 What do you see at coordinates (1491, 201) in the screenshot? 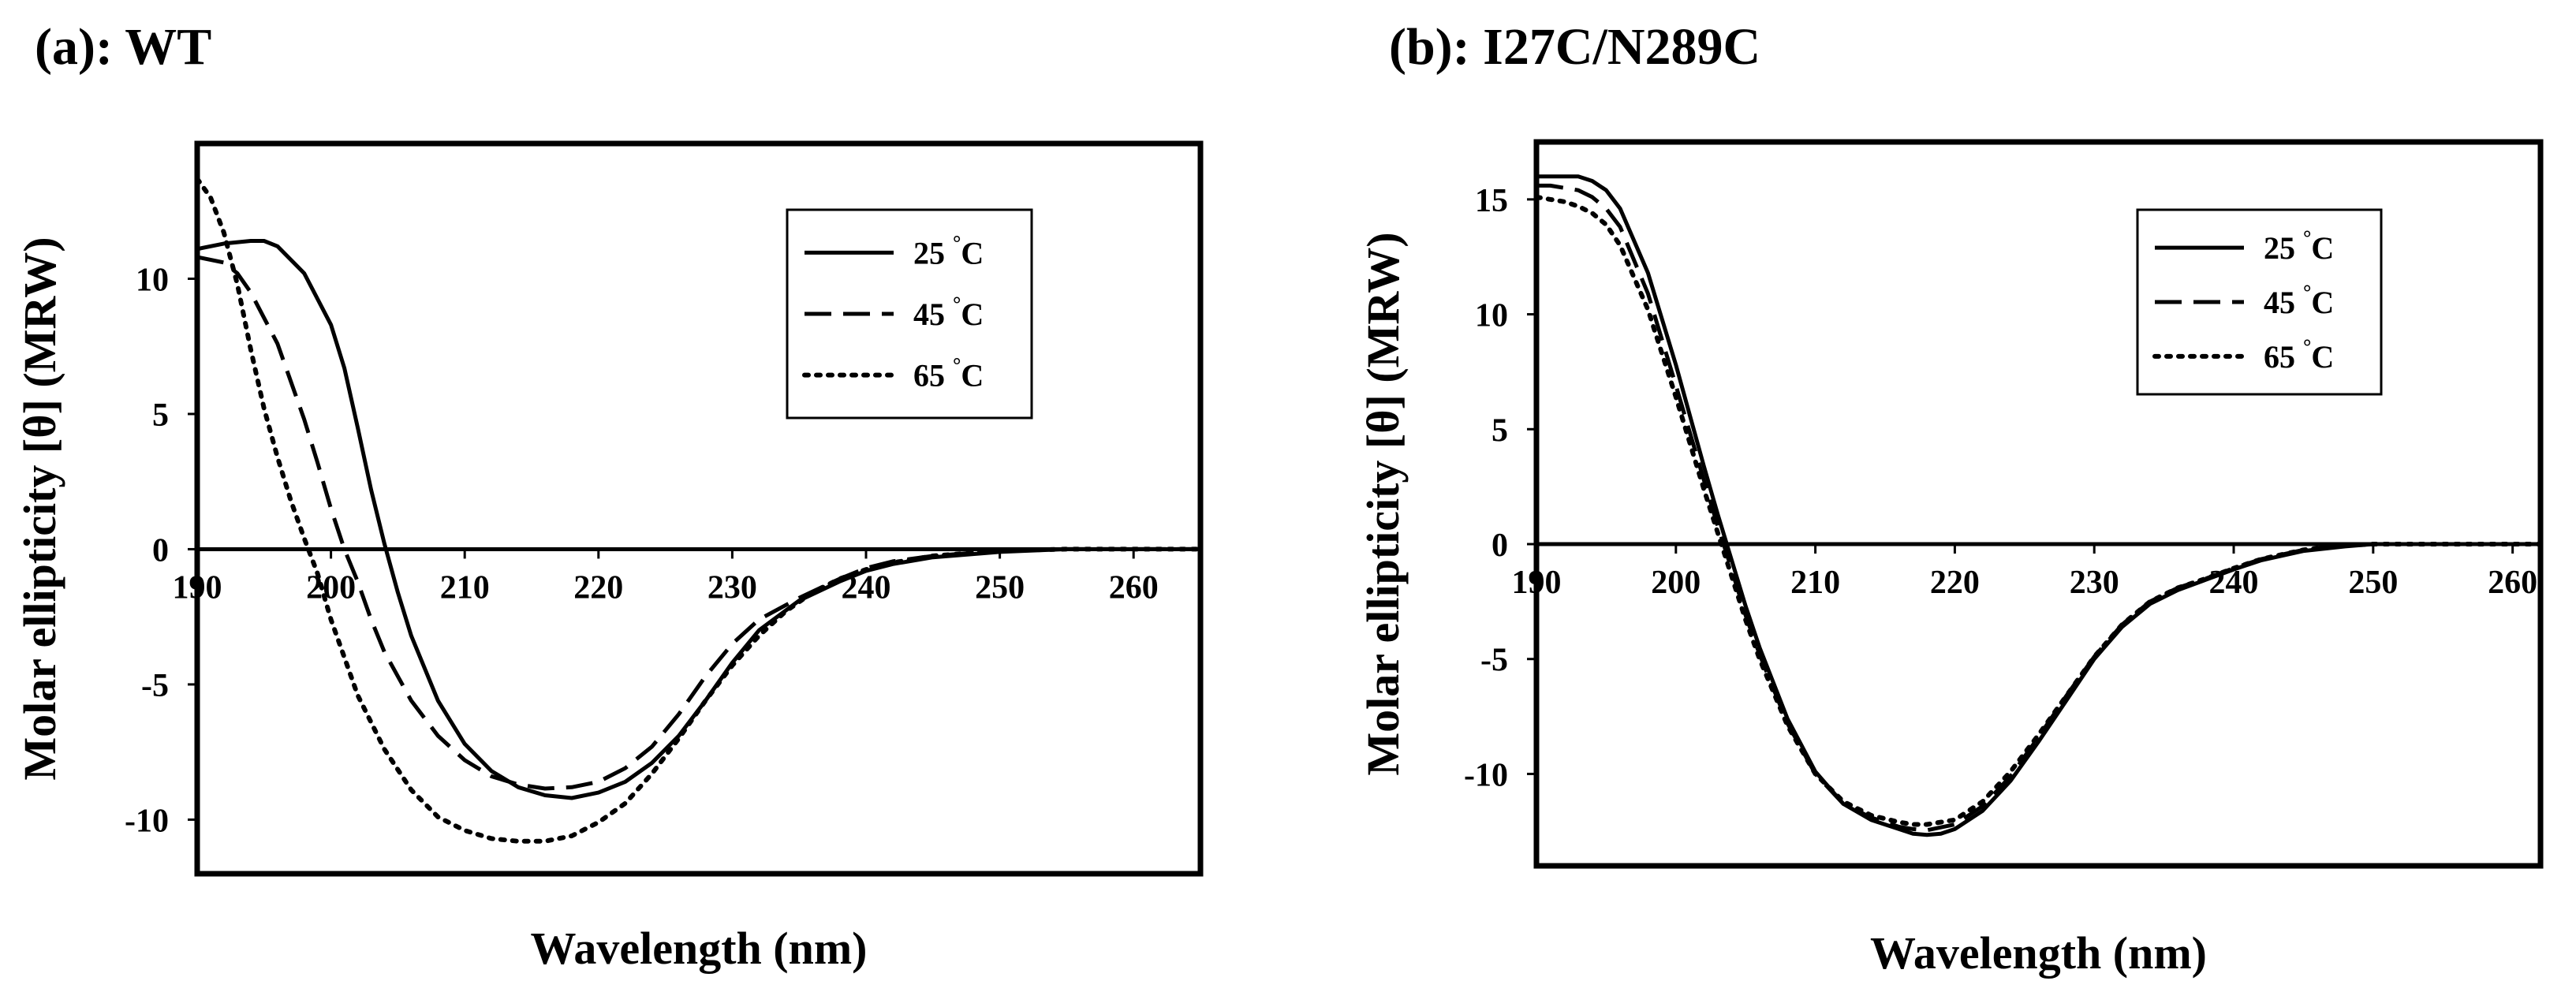
I see `y-tick-label: 15` at bounding box center [1491, 201].